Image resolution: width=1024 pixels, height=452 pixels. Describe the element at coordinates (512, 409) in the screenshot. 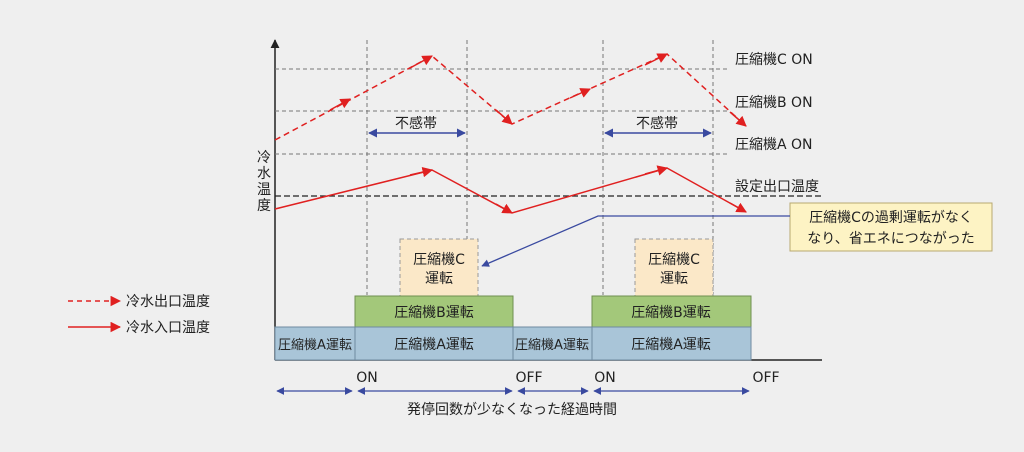

I see `x-axis-caption: 発停回数が少なくなった経過時間` at that location.